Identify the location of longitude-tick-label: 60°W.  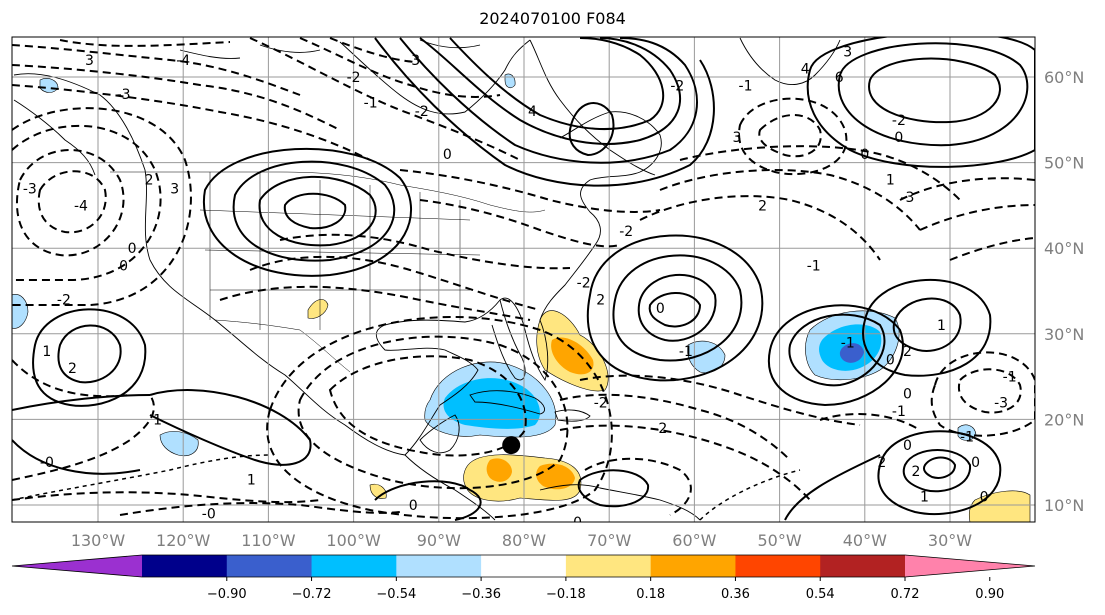
(694, 540).